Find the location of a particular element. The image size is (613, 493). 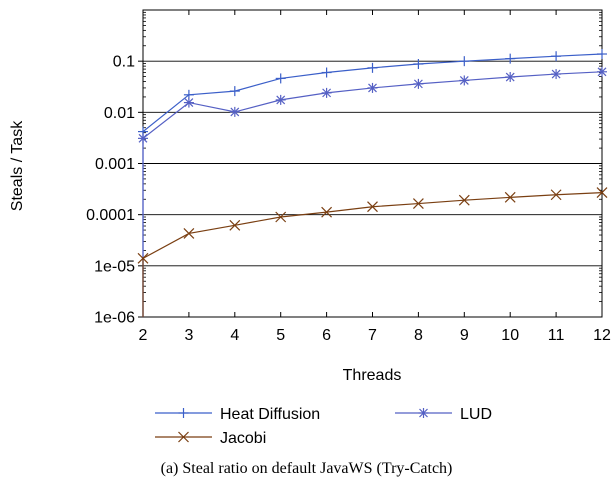

x-tick-label: 8 is located at coordinates (418, 335).